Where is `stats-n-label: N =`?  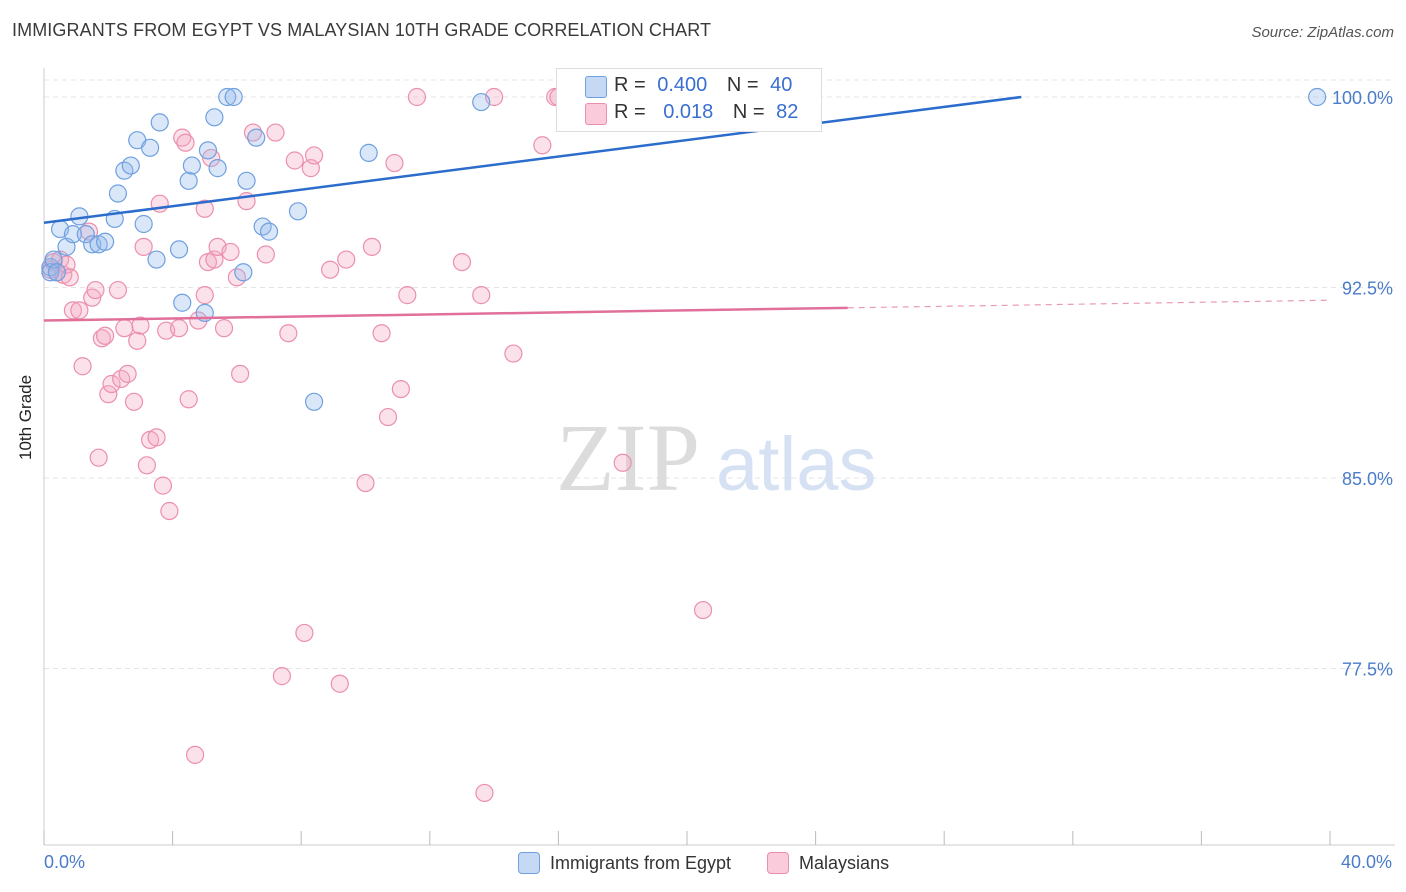 stats-n-label: N = is located at coordinates (742, 85).